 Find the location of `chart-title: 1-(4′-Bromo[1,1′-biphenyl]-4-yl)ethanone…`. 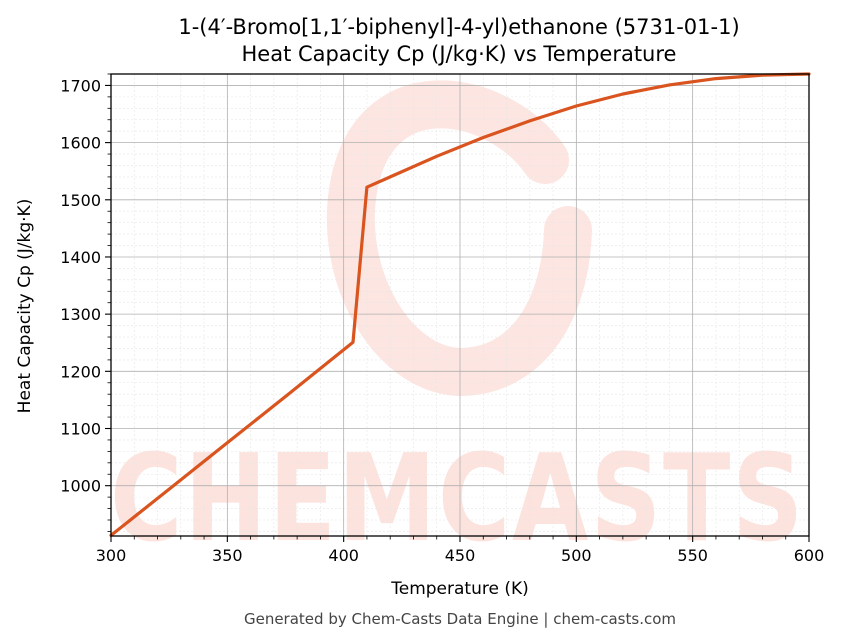

chart-title: 1-(4′-Bromo[1,1′-biphenyl]-4-yl)ethanone… is located at coordinates (458, 27).